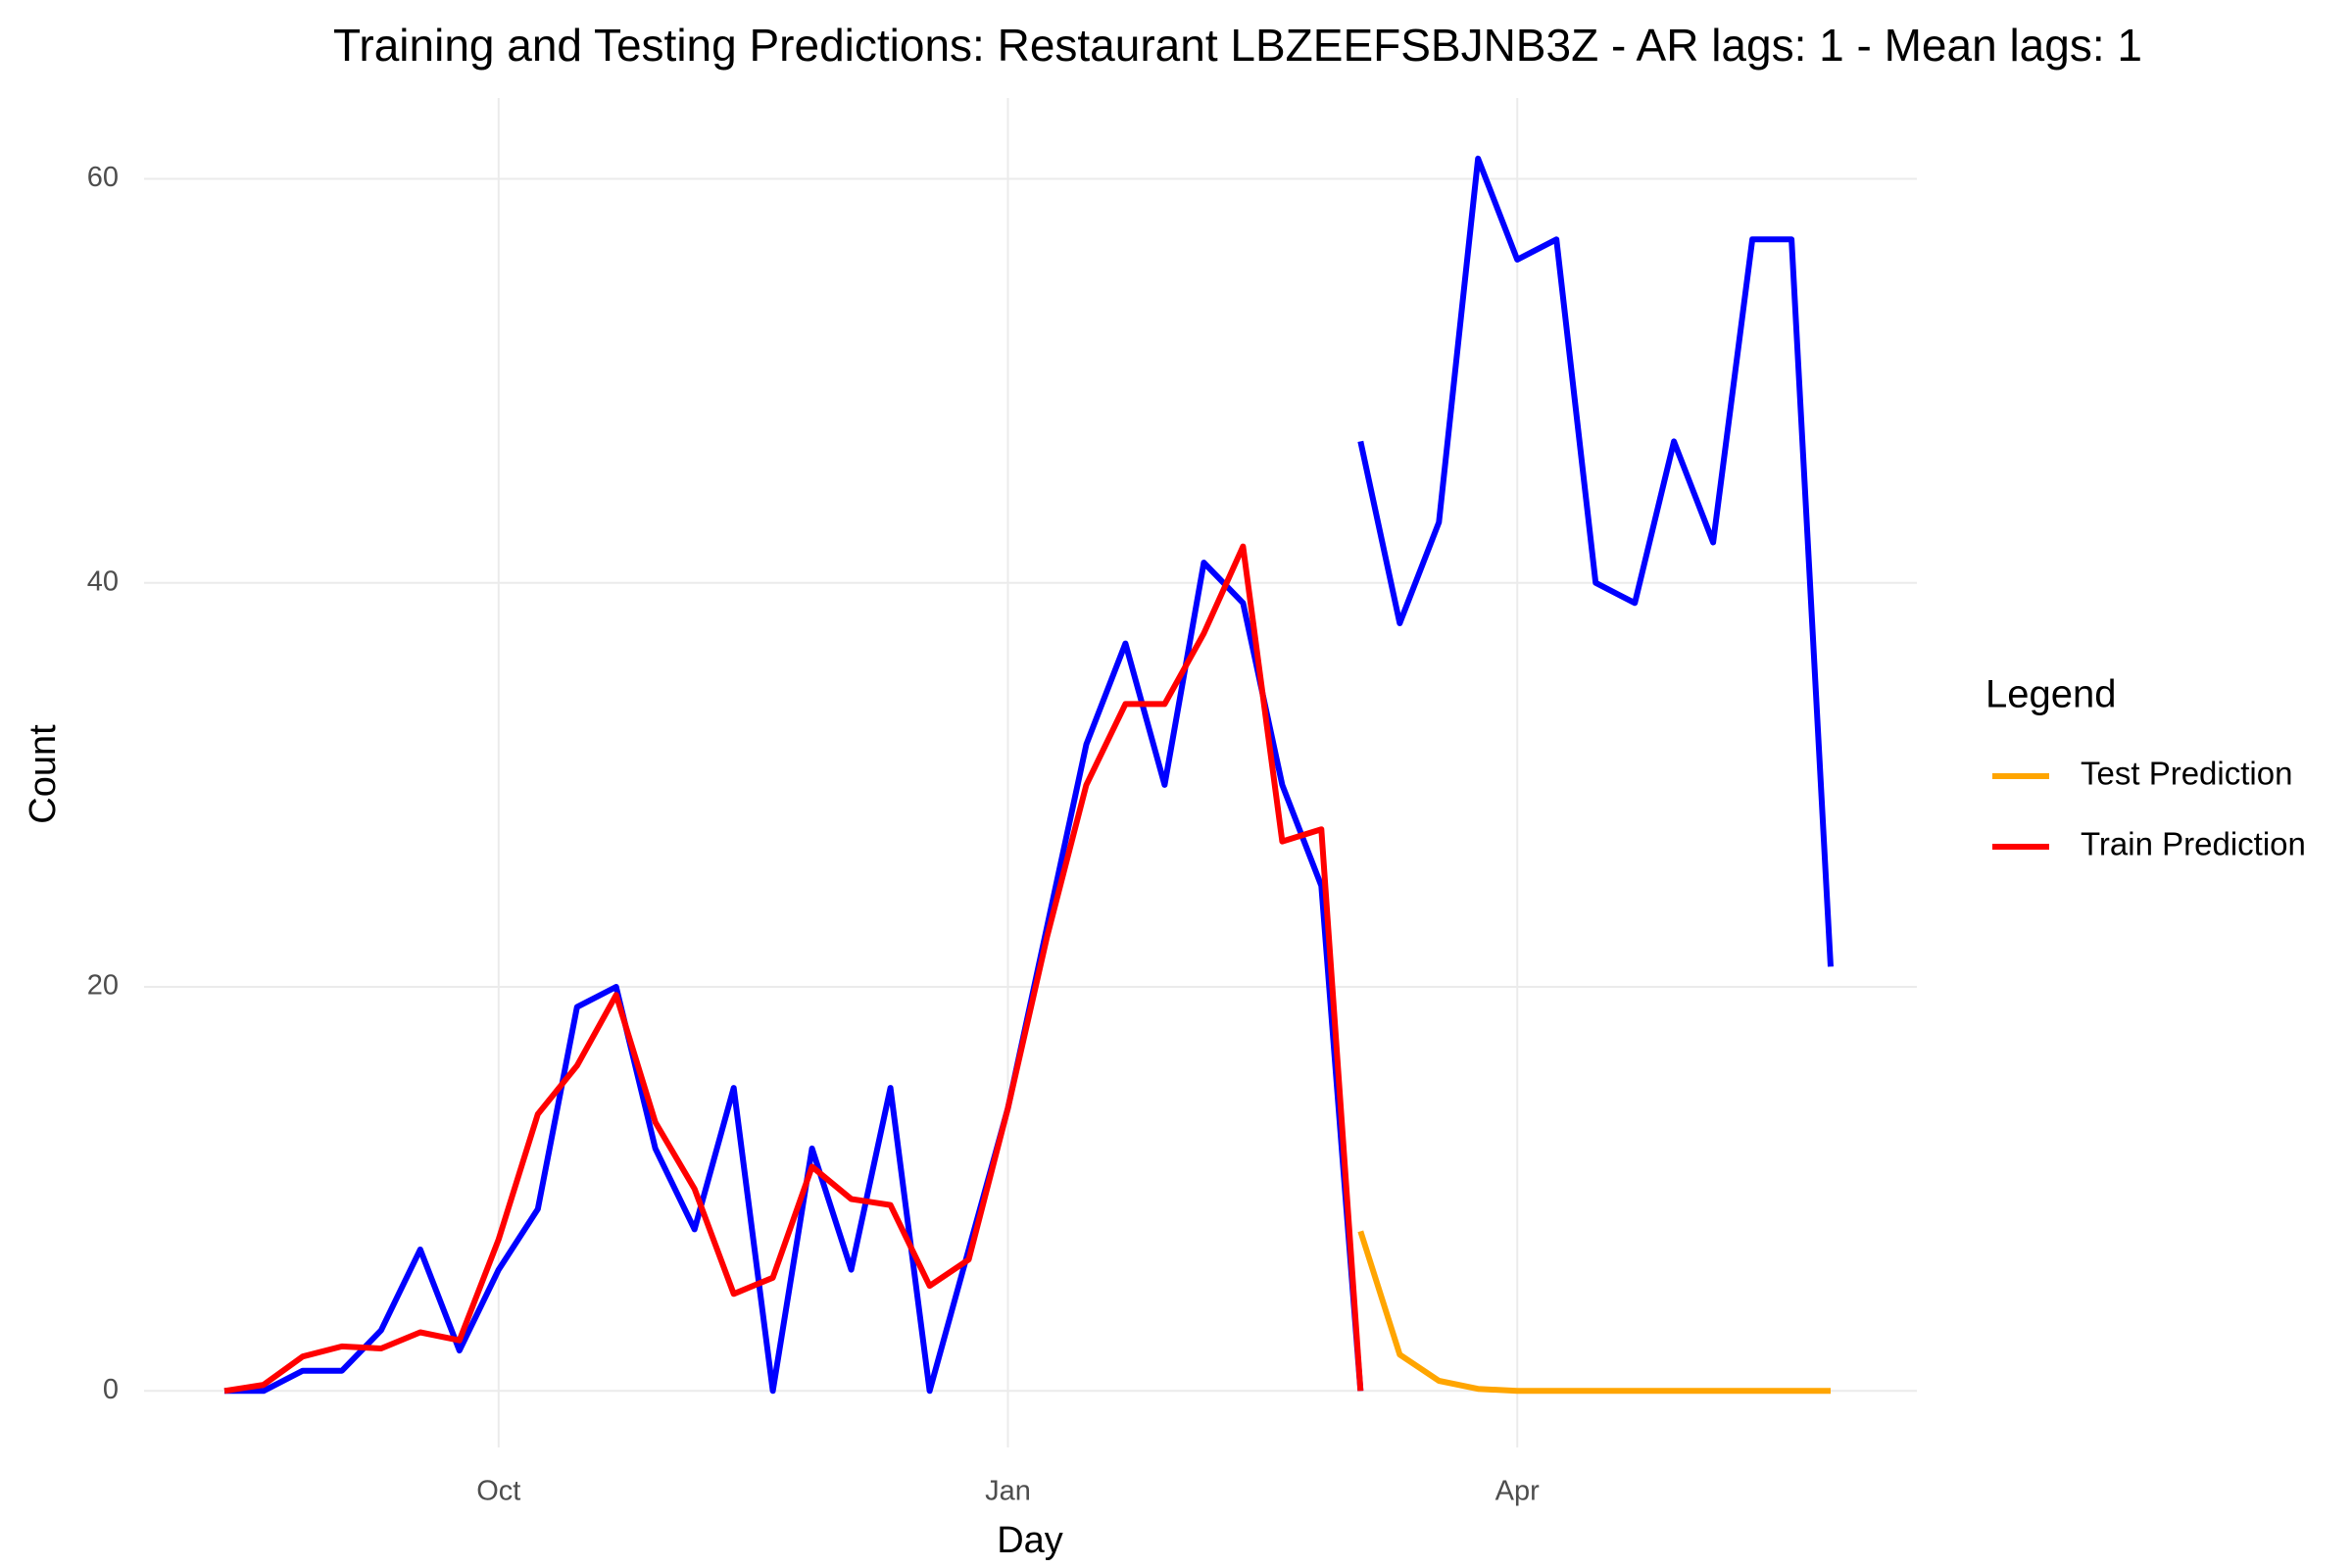 The image size is (2352, 1568). Describe the element at coordinates (2186, 774) in the screenshot. I see `legend-label: Test Prediction` at that location.